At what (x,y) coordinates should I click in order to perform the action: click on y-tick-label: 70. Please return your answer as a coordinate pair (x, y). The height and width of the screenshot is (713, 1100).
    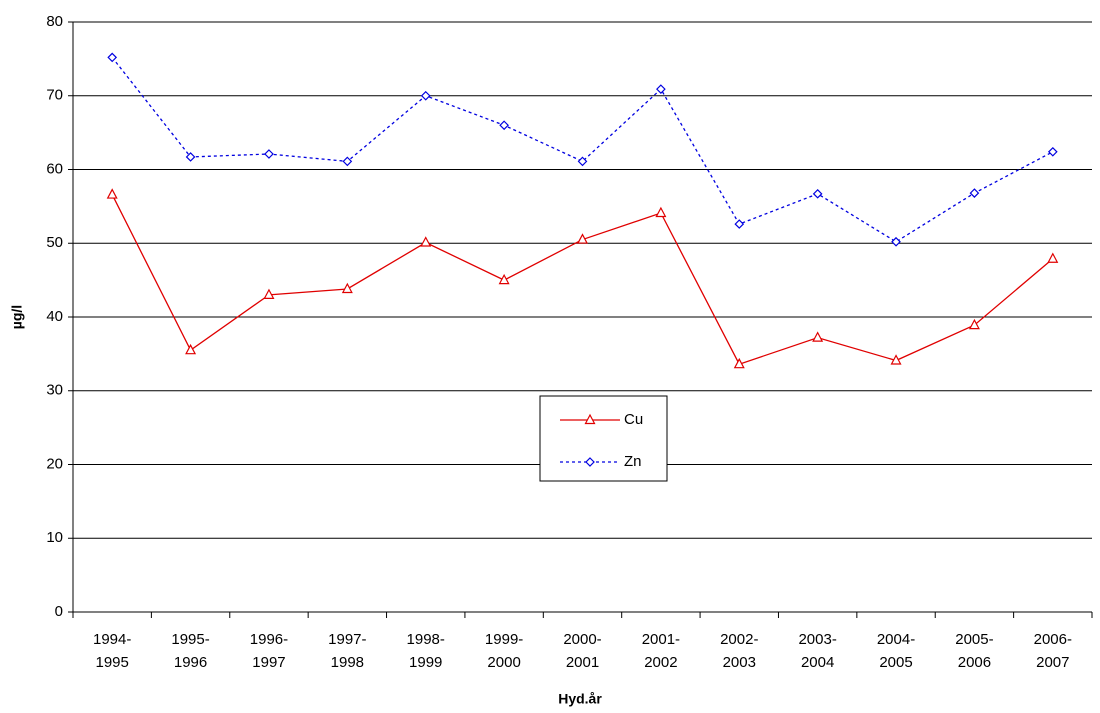
    Looking at the image, I should click on (54, 95).